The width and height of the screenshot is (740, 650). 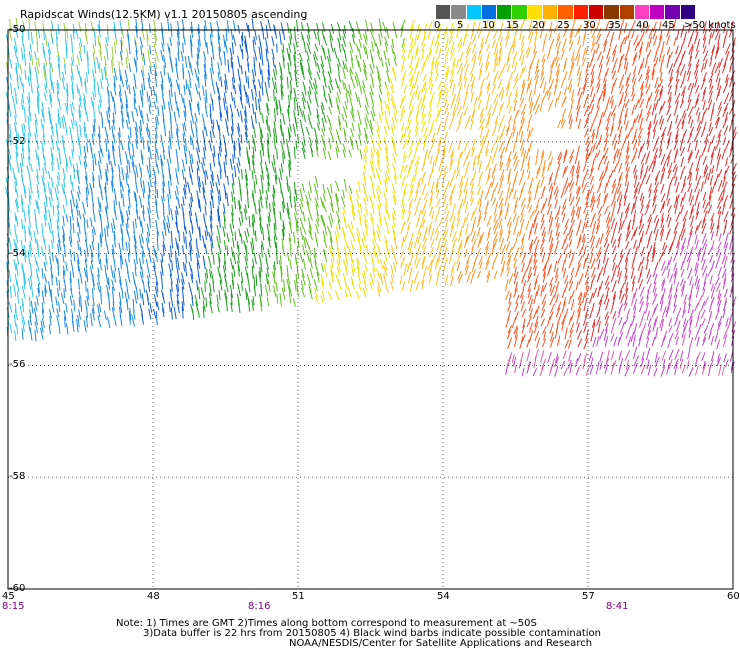 I want to click on legend-label: 25, so click(x=563, y=25).